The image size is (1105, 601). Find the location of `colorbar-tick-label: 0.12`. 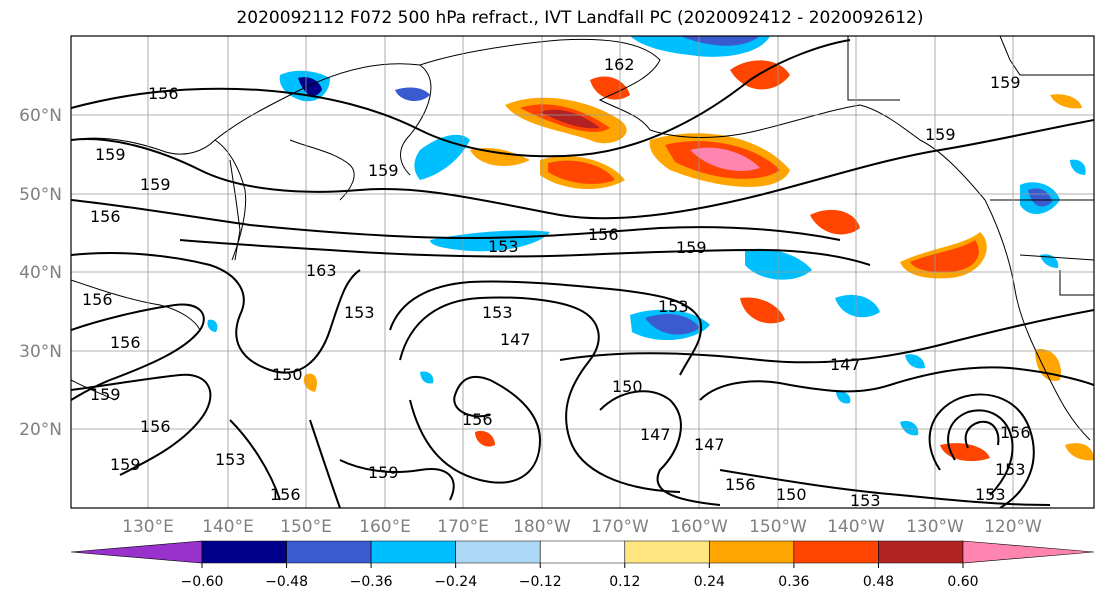

colorbar-tick-label: 0.12 is located at coordinates (624, 582).